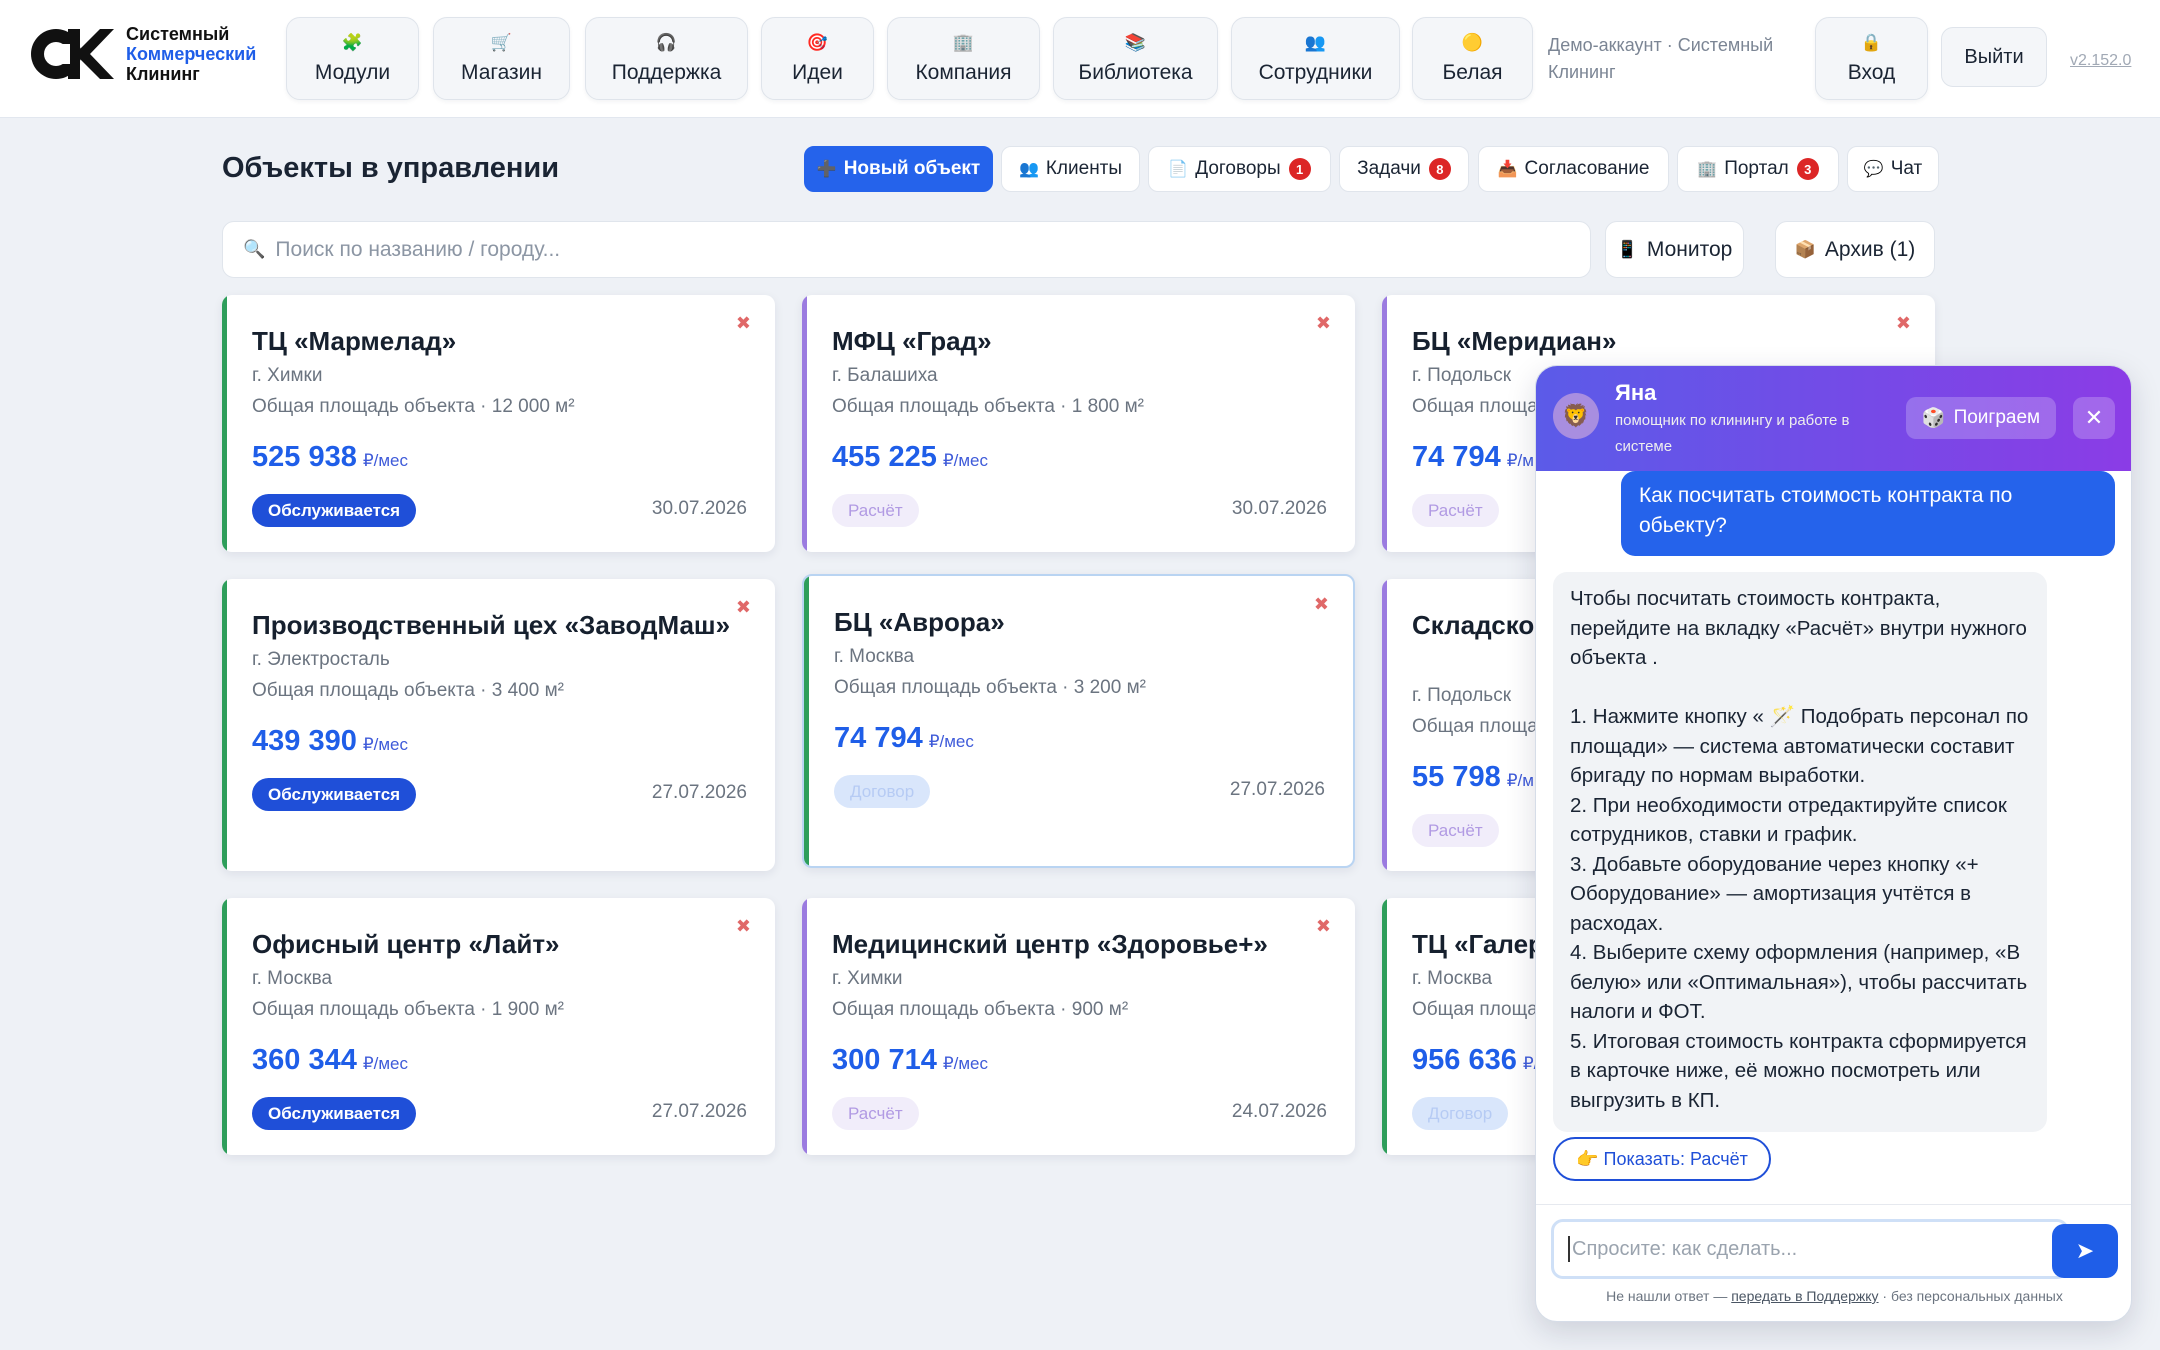 Image resolution: width=2160 pixels, height=1350 pixels. I want to click on puzzle-icon: 🧩, so click(352, 42).